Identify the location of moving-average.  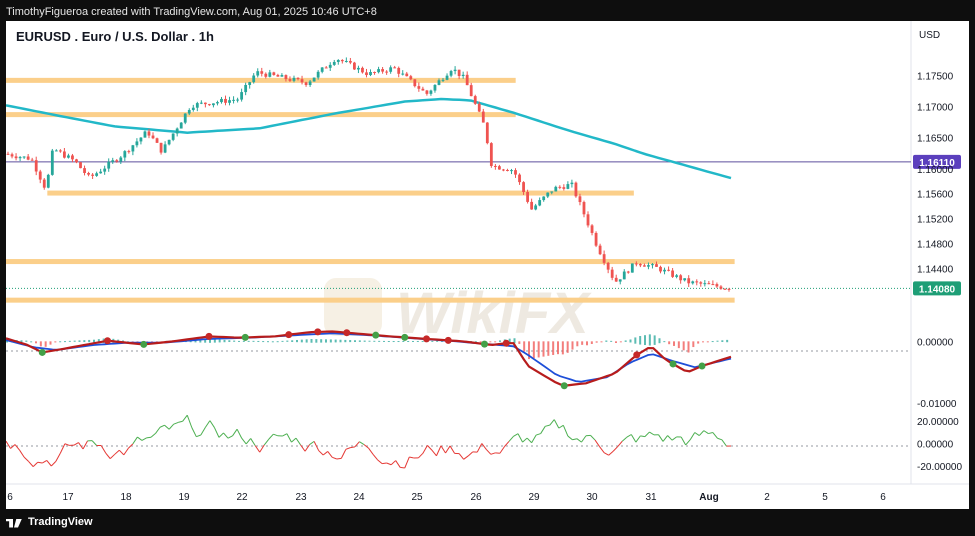
(368, 138).